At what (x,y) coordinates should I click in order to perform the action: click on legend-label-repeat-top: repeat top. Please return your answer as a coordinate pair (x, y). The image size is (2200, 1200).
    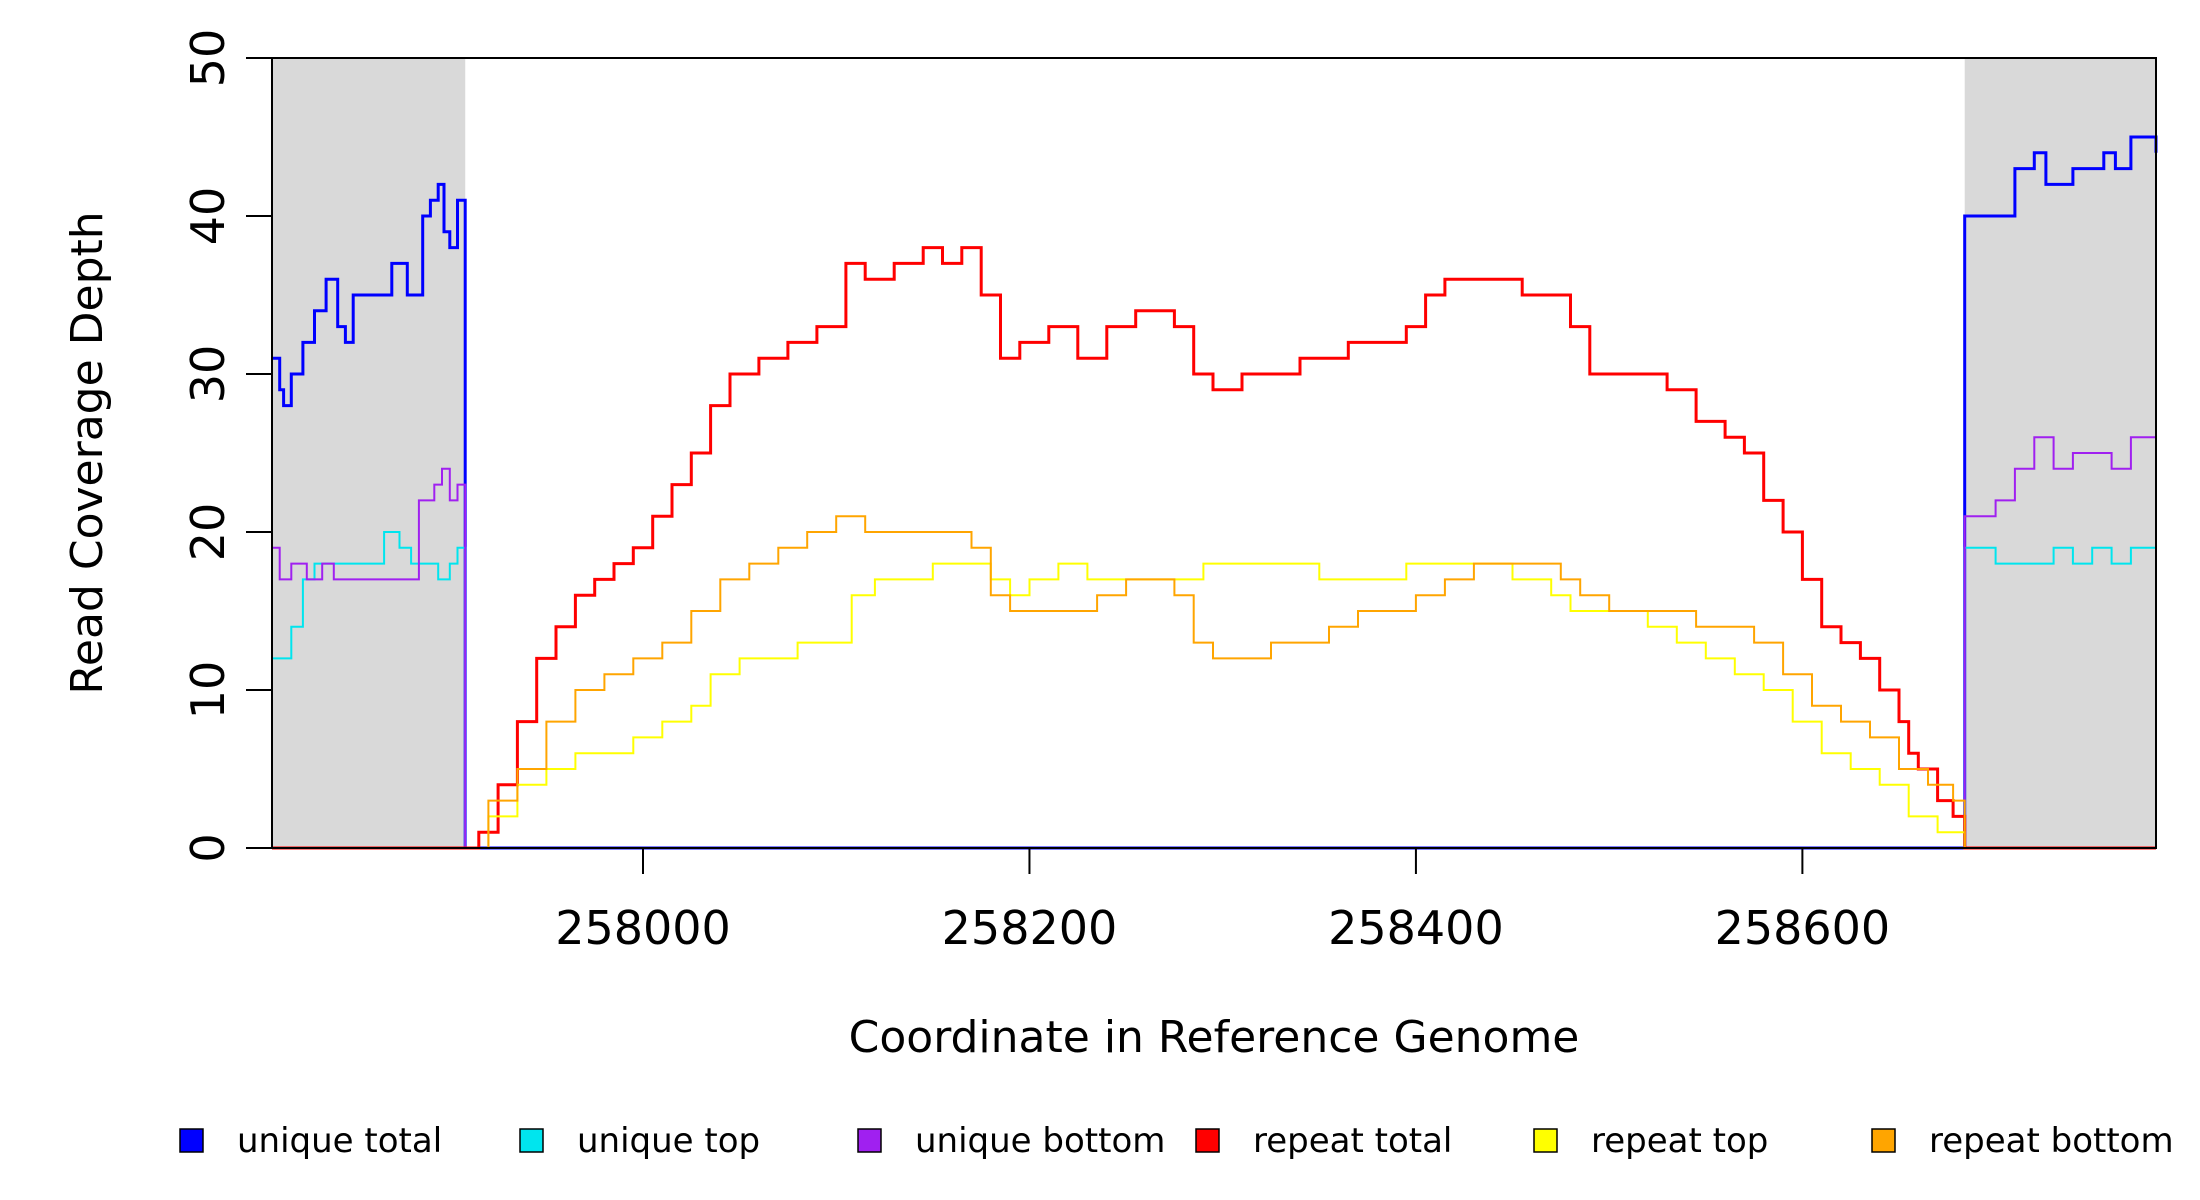
    Looking at the image, I should click on (1679, 1141).